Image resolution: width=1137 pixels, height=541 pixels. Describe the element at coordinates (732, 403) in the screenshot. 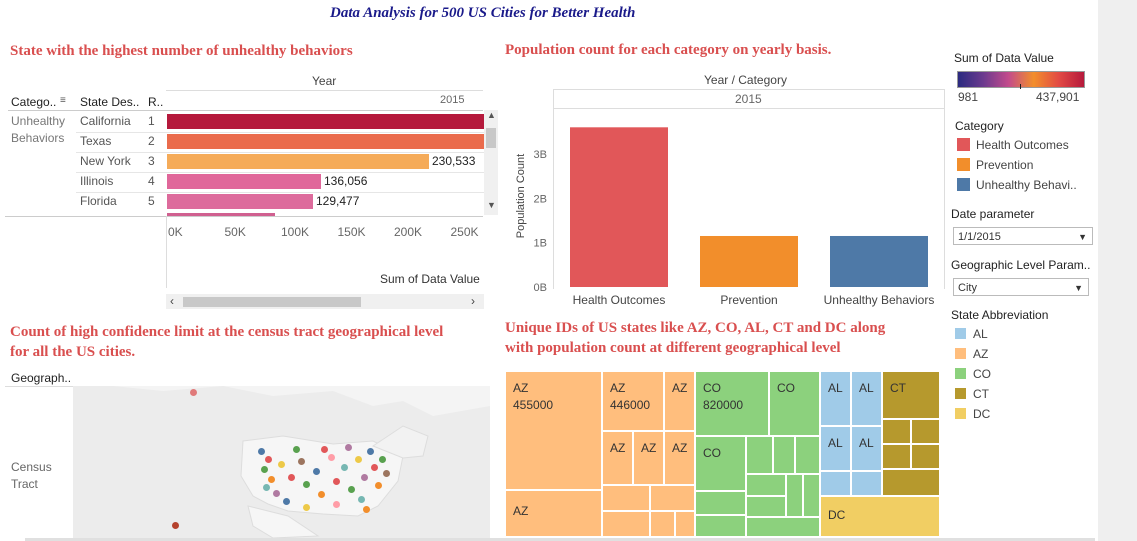

I see `treemap-cell-co: CO 820000` at that location.